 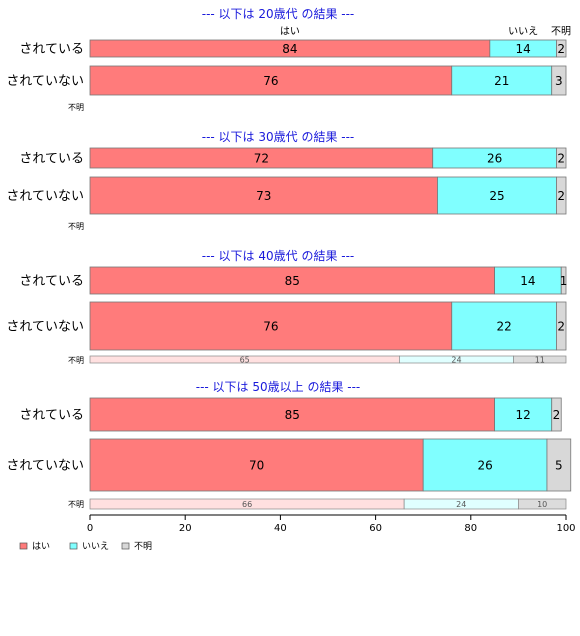 What do you see at coordinates (278, 387) in the screenshot?
I see `panel-title: --- 以下は 50歳以上 の結果 ---` at bounding box center [278, 387].